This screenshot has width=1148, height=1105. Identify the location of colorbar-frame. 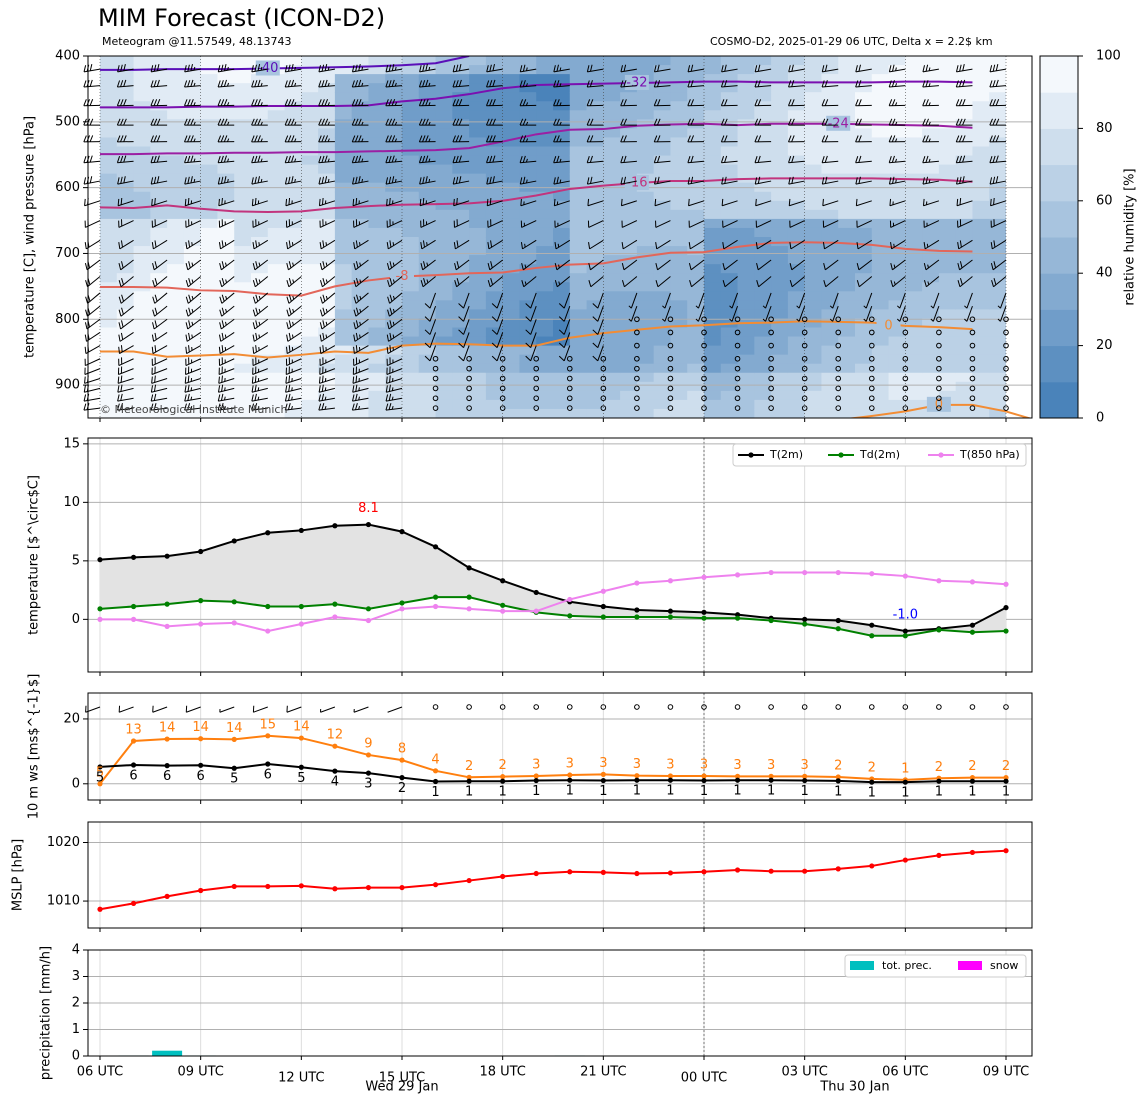
(1059, 237).